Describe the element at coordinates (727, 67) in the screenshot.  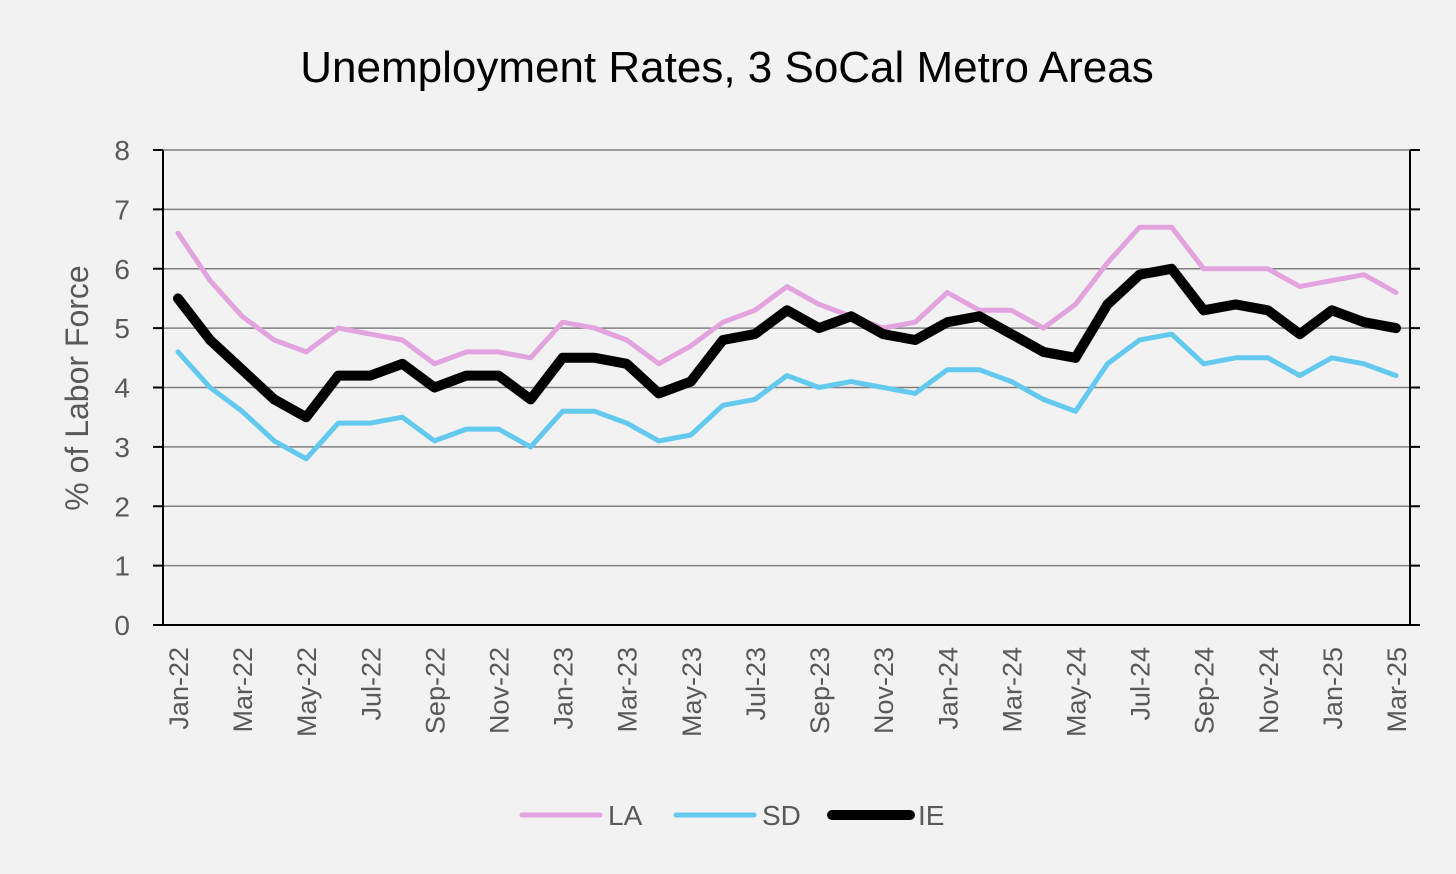
I see `chart-title: Unemployment Rates, 3 SoCal Metro Areas` at that location.